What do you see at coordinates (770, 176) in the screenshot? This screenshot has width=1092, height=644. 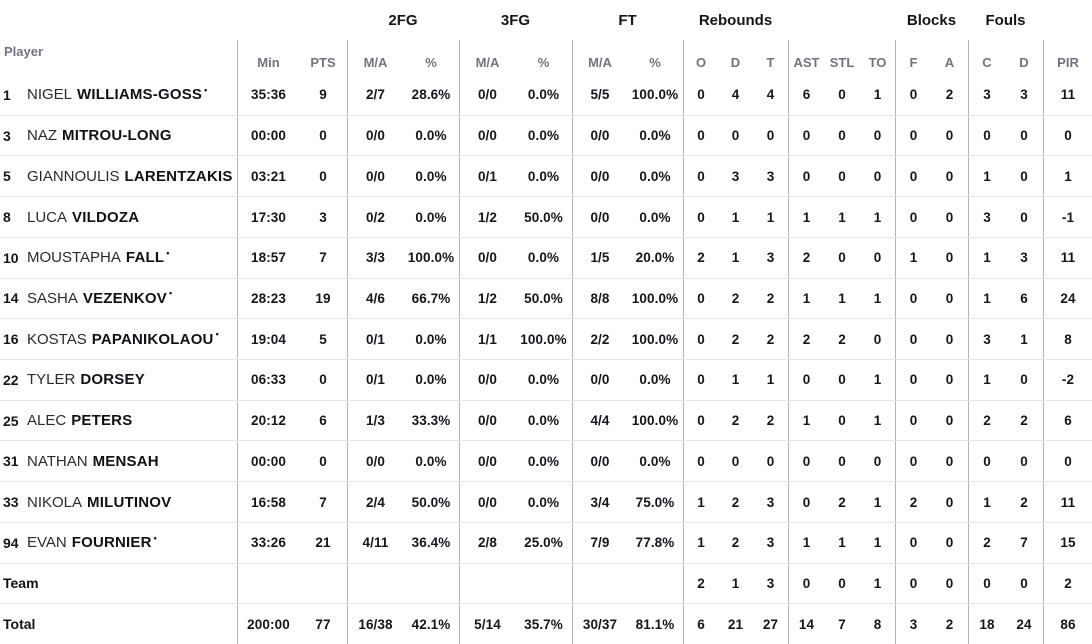 I see `stat-reb-t: 3` at bounding box center [770, 176].